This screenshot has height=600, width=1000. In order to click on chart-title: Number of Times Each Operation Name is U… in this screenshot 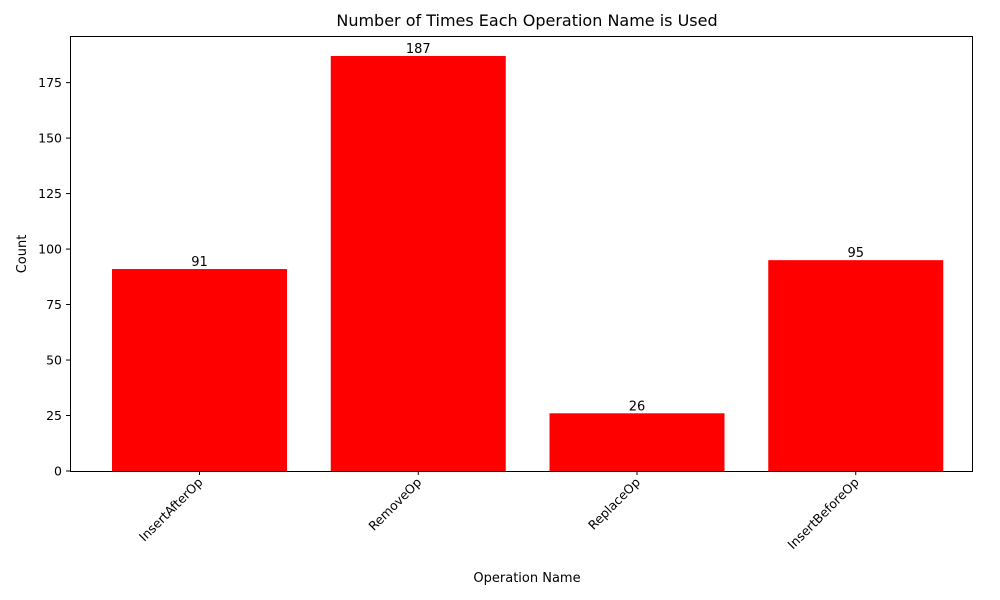, I will do `click(526, 20)`.